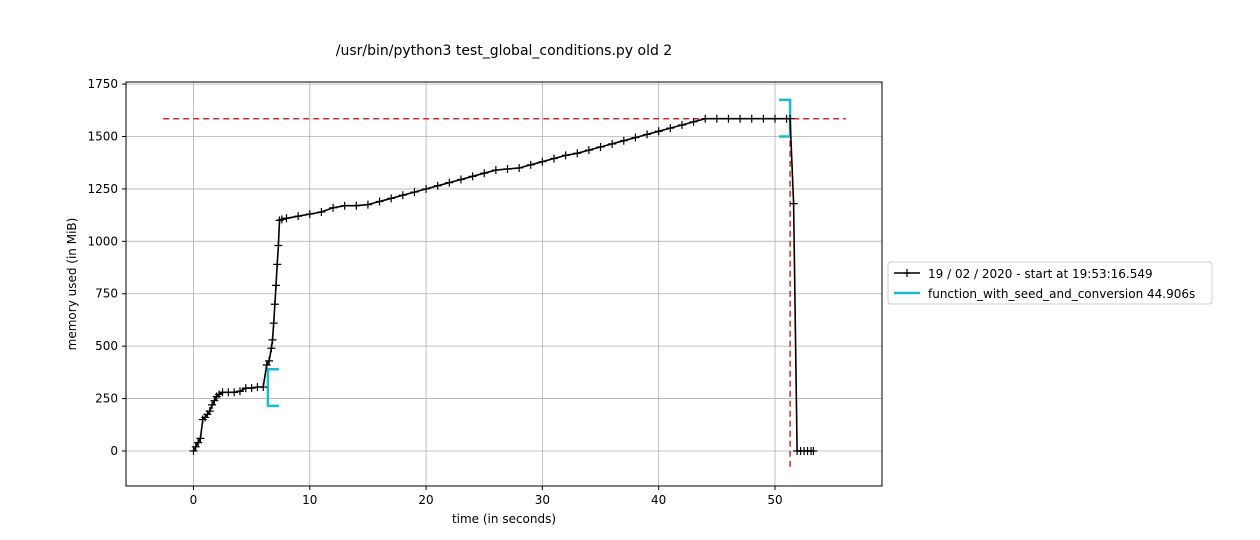  What do you see at coordinates (102, 84) in the screenshot?
I see `y-tick-label: 1750` at bounding box center [102, 84].